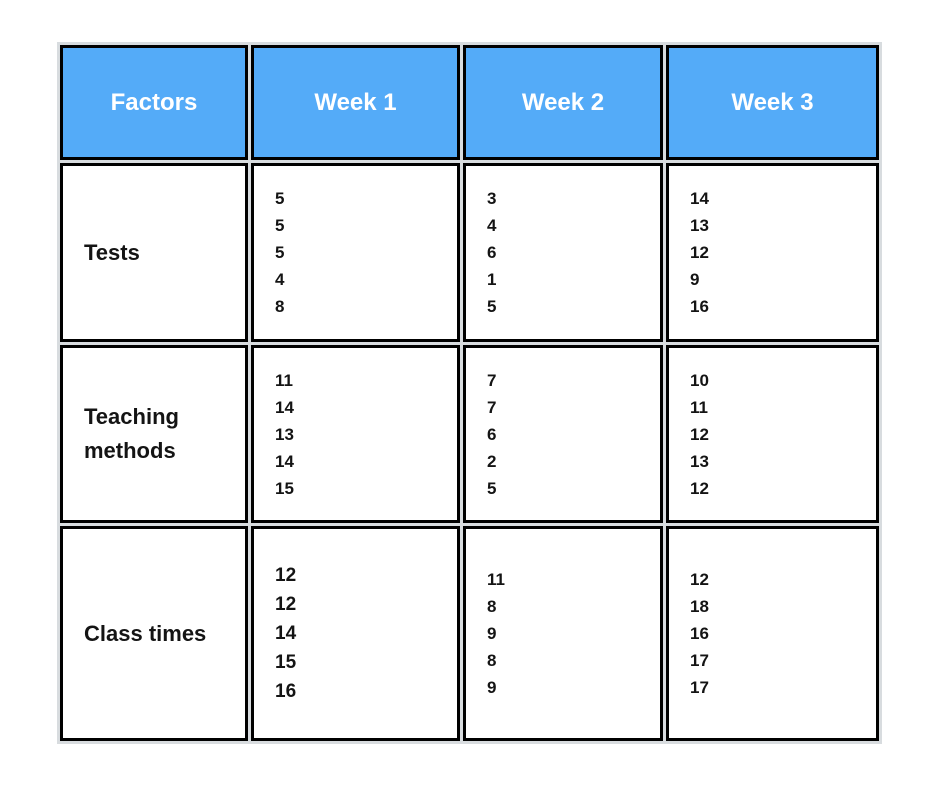  Describe the element at coordinates (492, 279) in the screenshot. I see `value-line: 1` at that location.